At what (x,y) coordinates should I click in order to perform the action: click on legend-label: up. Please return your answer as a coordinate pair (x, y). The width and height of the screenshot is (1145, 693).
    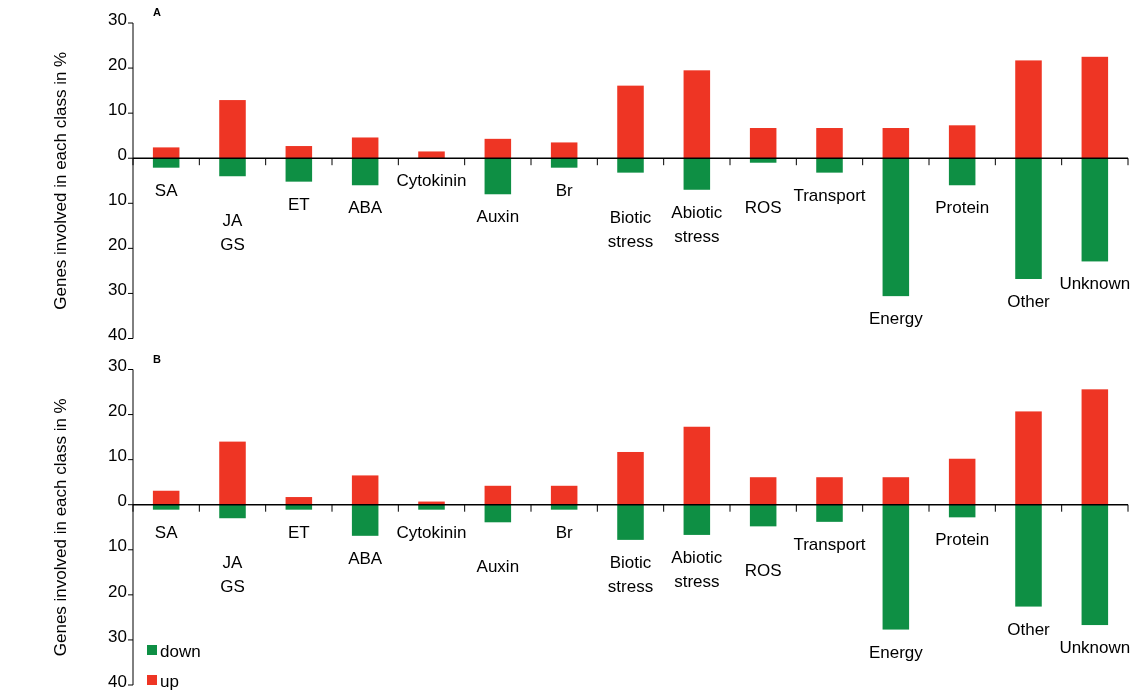
    Looking at the image, I should click on (169, 681).